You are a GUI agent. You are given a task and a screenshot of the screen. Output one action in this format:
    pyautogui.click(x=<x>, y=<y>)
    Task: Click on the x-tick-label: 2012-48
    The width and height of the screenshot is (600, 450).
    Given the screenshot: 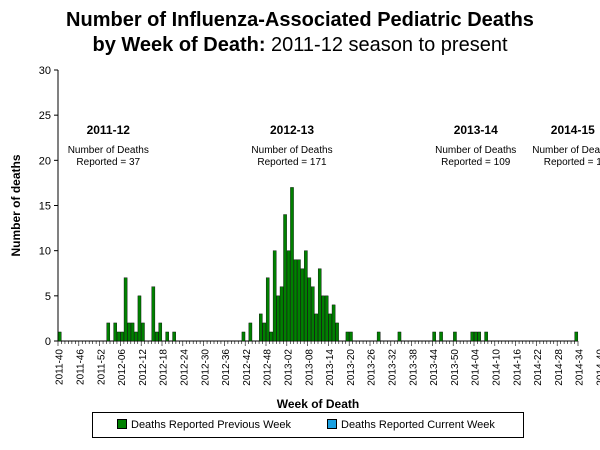 What is the action you would take?
    pyautogui.click(x=268, y=367)
    